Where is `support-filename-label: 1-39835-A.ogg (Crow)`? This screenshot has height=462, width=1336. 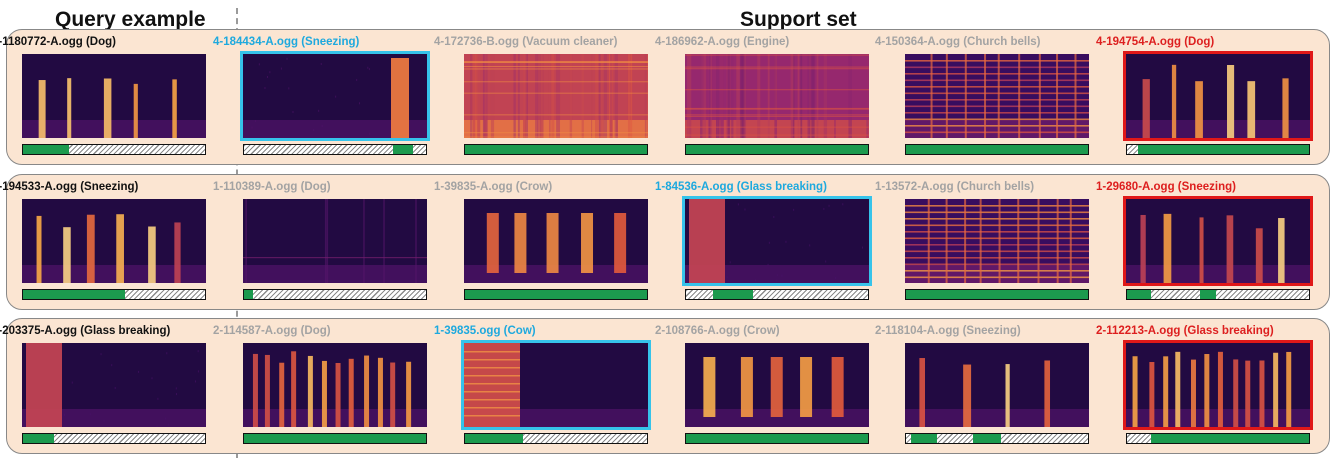
support-filename-label: 1-39835-A.ogg (Crow) is located at coordinates (493, 187).